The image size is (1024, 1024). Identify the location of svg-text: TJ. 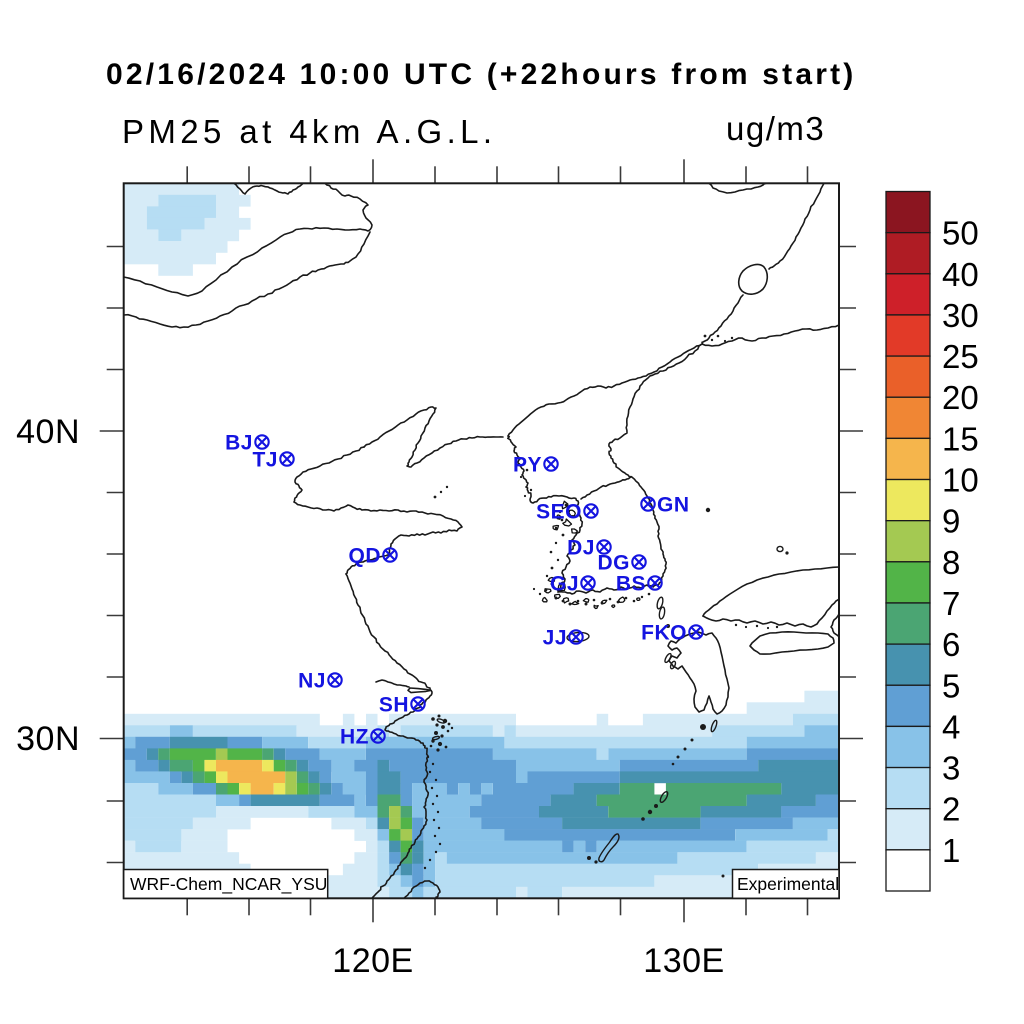
(265, 460).